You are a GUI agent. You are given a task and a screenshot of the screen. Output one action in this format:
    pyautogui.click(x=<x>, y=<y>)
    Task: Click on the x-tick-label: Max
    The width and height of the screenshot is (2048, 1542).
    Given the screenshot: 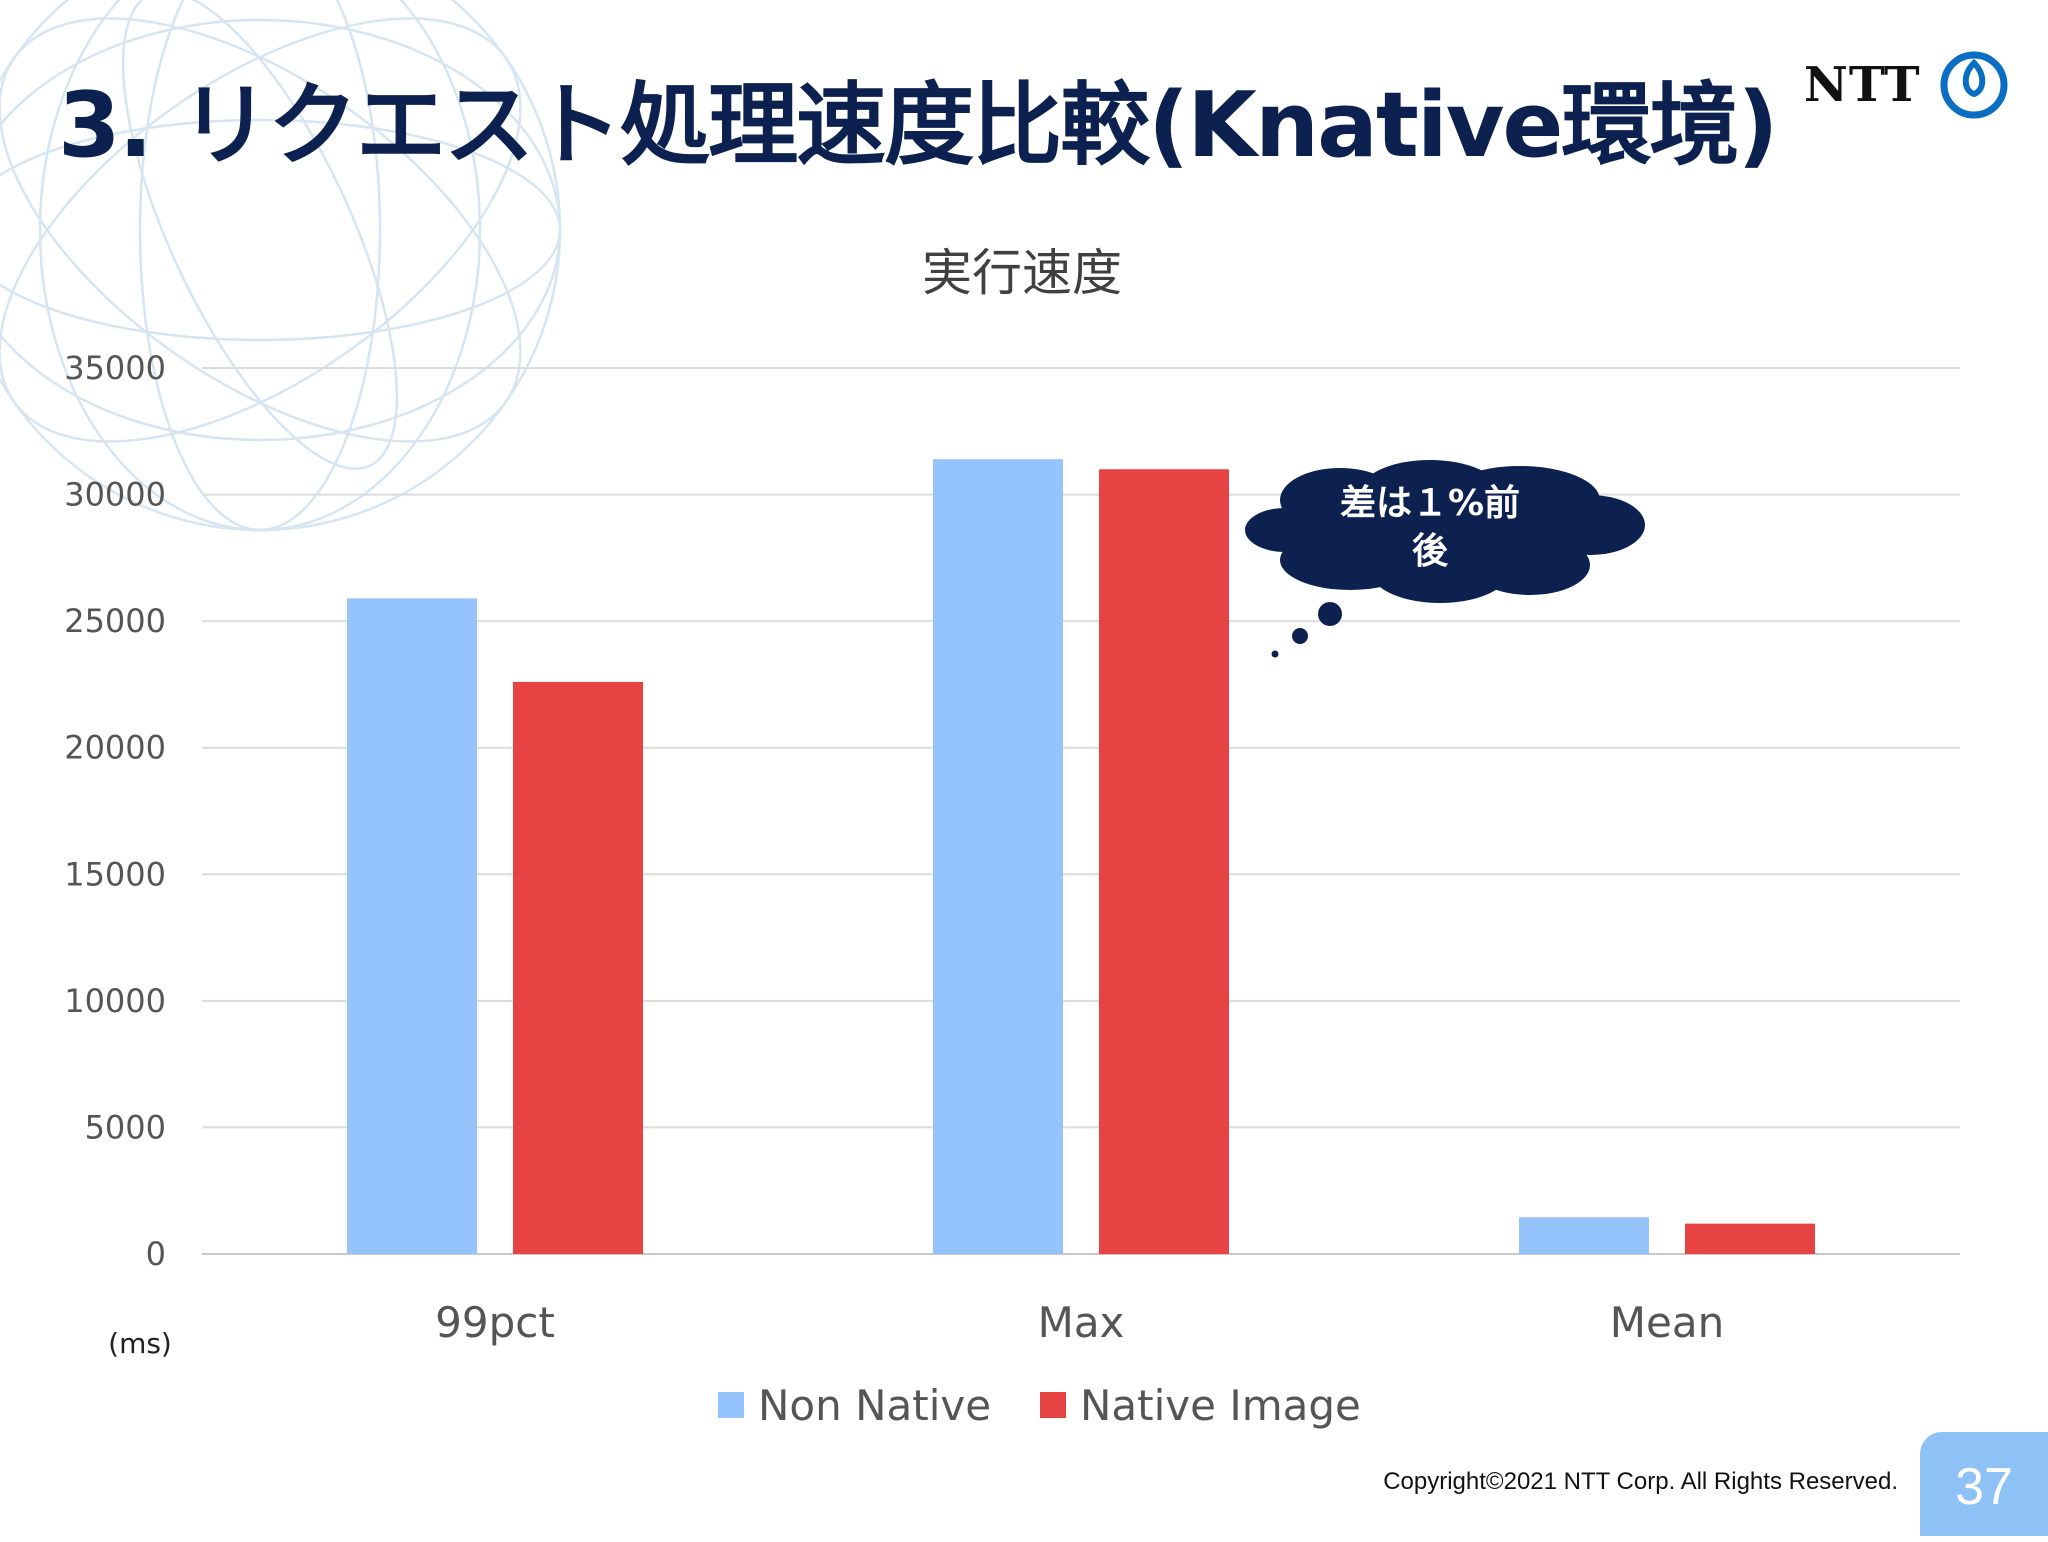 What is the action you would take?
    pyautogui.click(x=1081, y=1322)
    